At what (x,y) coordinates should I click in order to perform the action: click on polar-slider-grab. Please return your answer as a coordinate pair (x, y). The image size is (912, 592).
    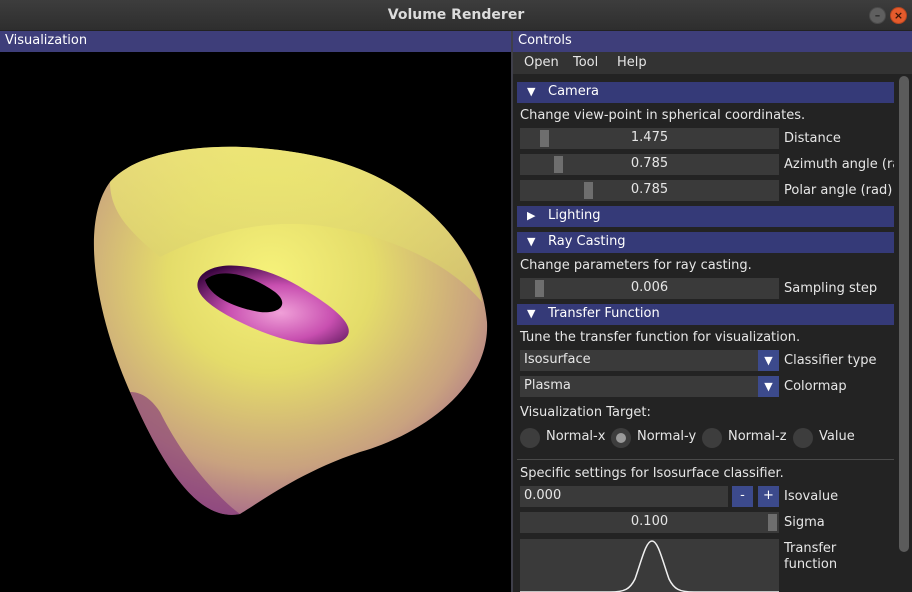
    Looking at the image, I should click on (588, 190).